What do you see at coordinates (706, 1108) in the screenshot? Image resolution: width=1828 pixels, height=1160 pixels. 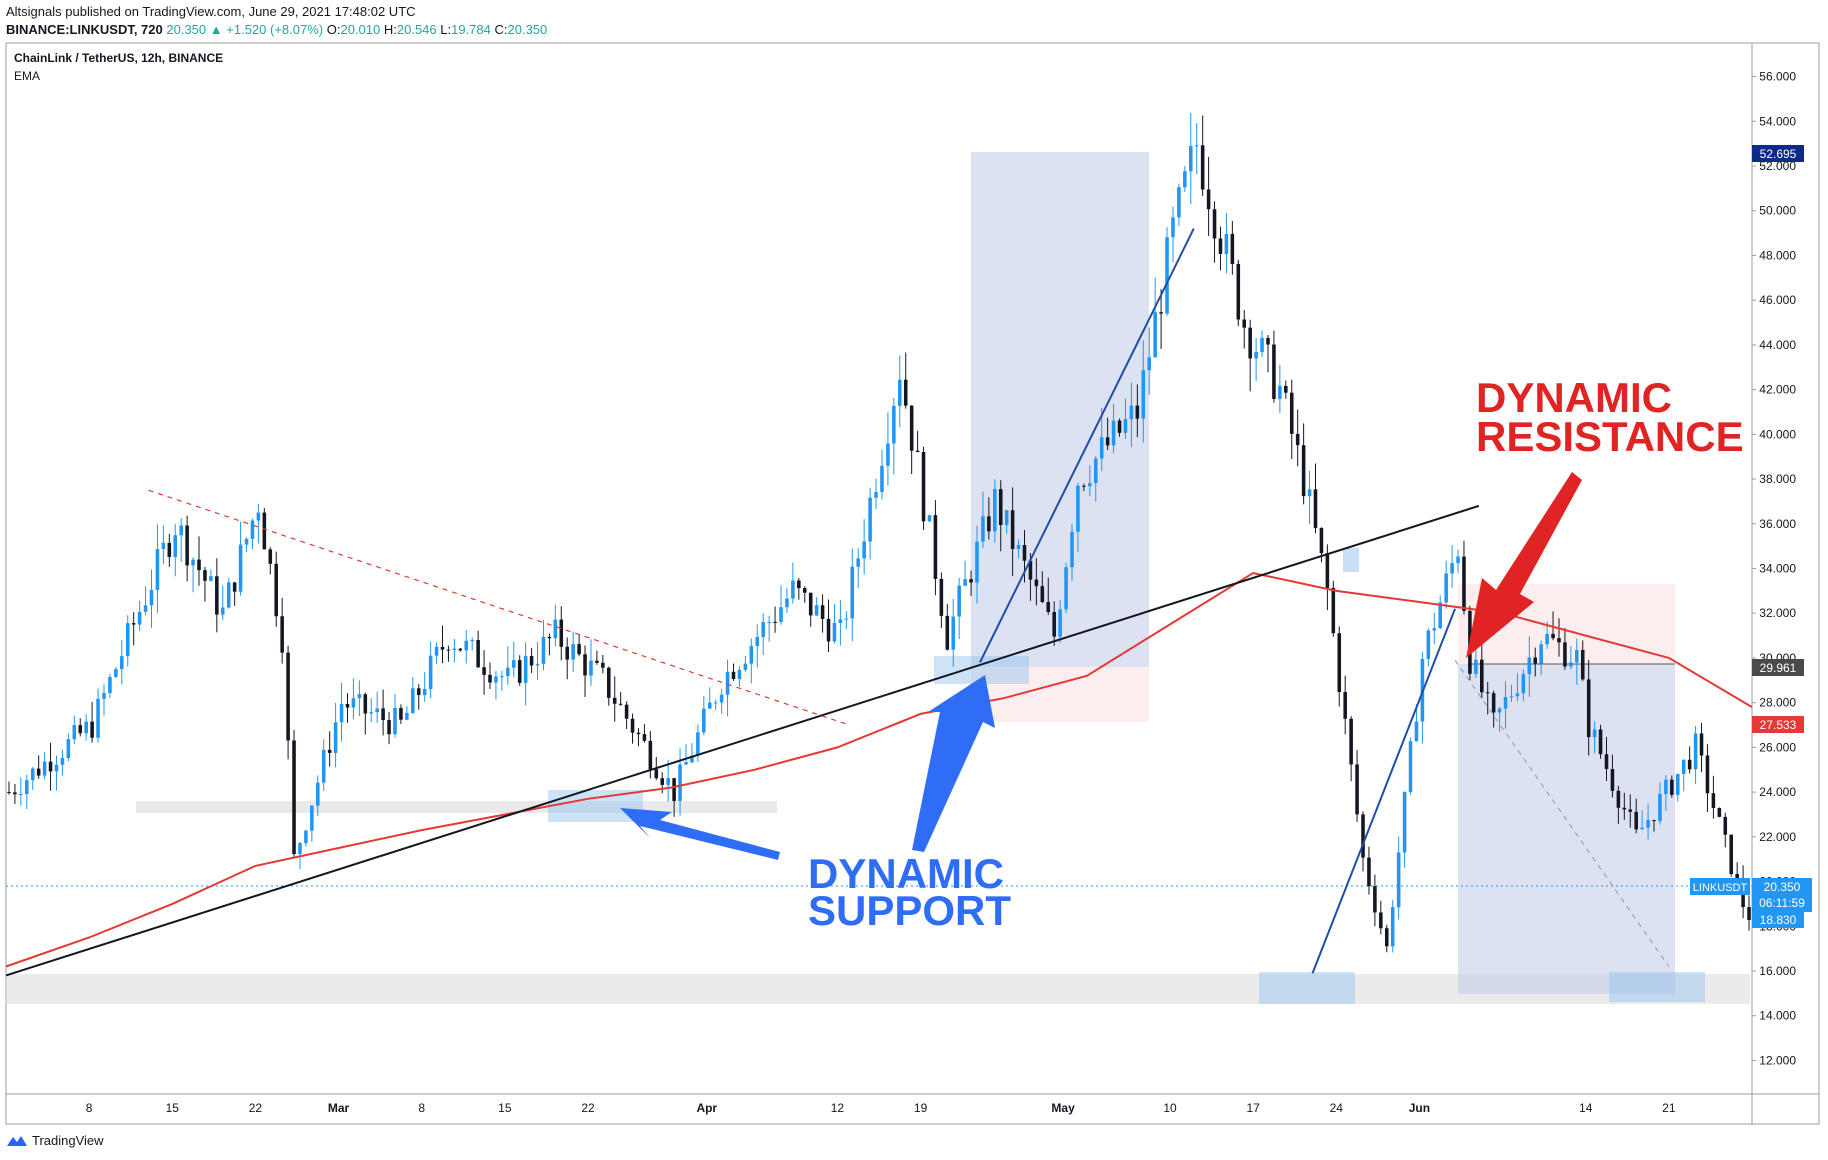 I see `x-tick-label: Apr` at bounding box center [706, 1108].